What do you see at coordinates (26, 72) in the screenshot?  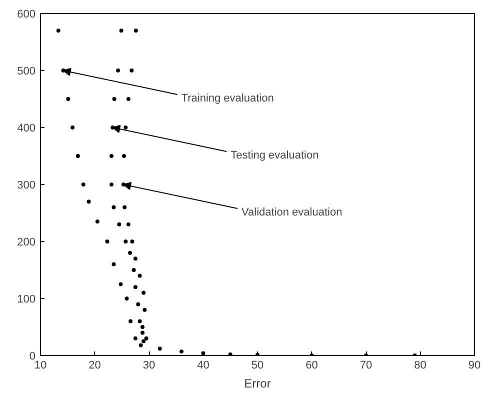 I see `y-tick-label: 500` at bounding box center [26, 72].